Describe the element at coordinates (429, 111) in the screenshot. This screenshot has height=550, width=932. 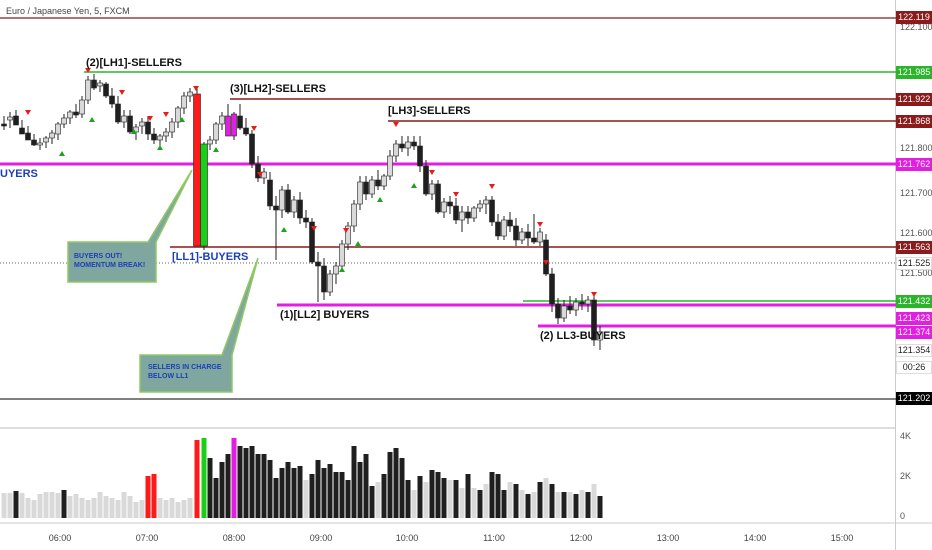
I see `annotation-lh3: [LH3]-SELLERS` at that location.